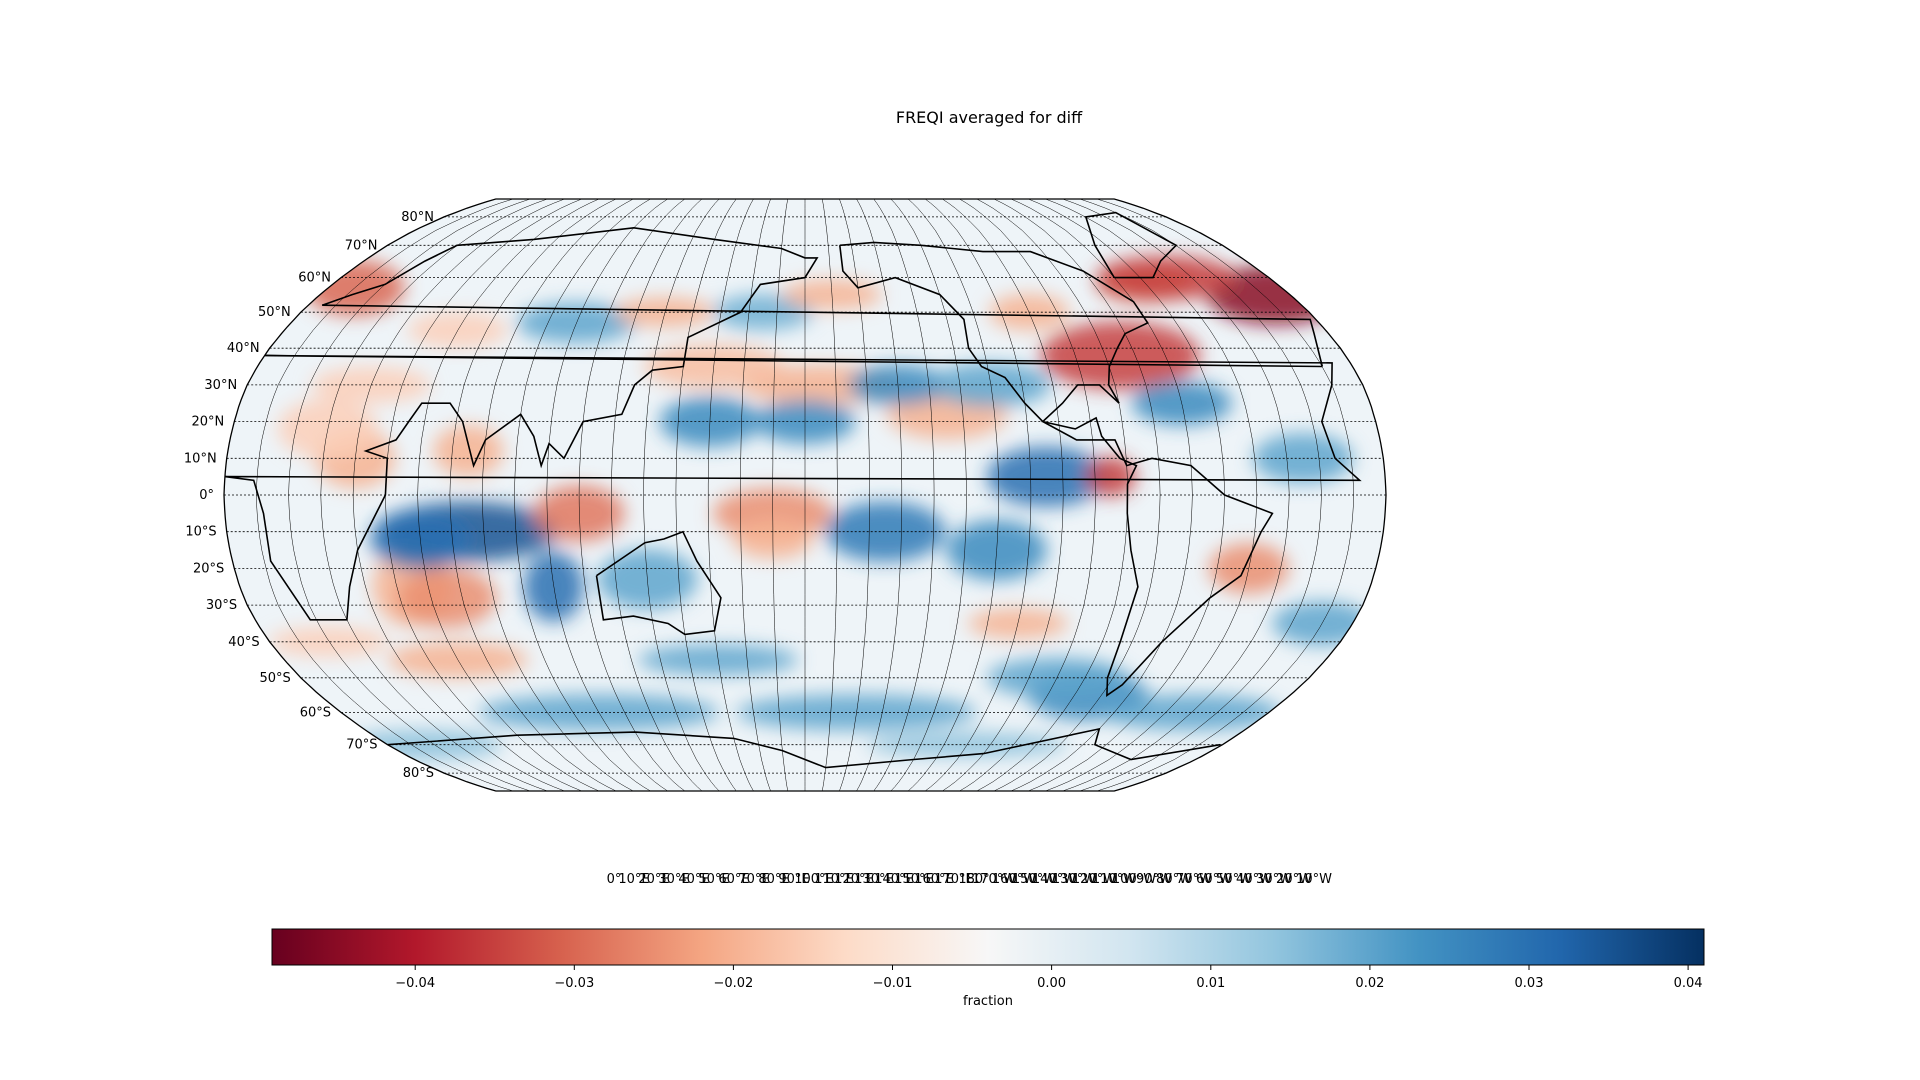 This screenshot has width=1920, height=1080. I want to click on longitude-label: 160°E, so click(934, 879).